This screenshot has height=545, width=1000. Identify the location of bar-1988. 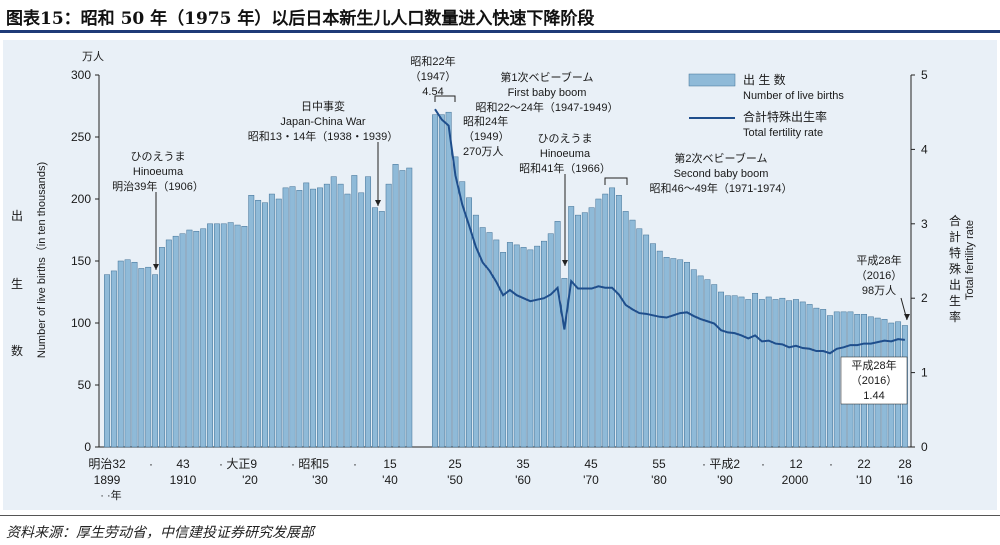
(714, 366).